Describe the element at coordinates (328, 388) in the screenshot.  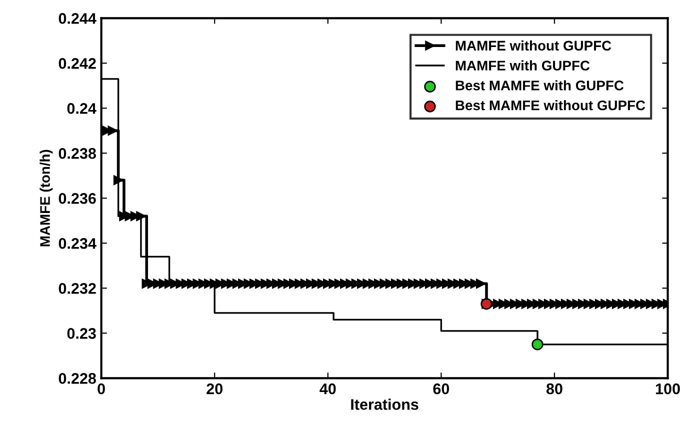
I see `x-tick-label: 40` at that location.